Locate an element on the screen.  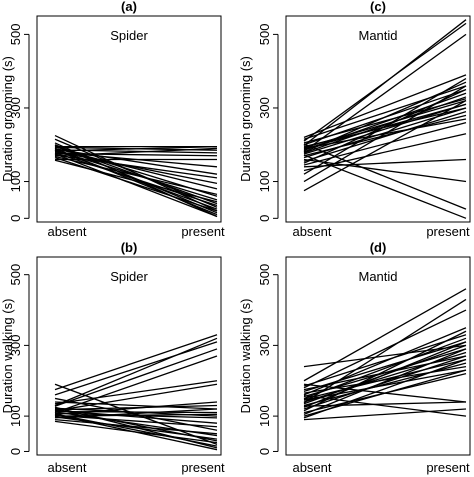
panel-letter: (a) is located at coordinates (129, 7).